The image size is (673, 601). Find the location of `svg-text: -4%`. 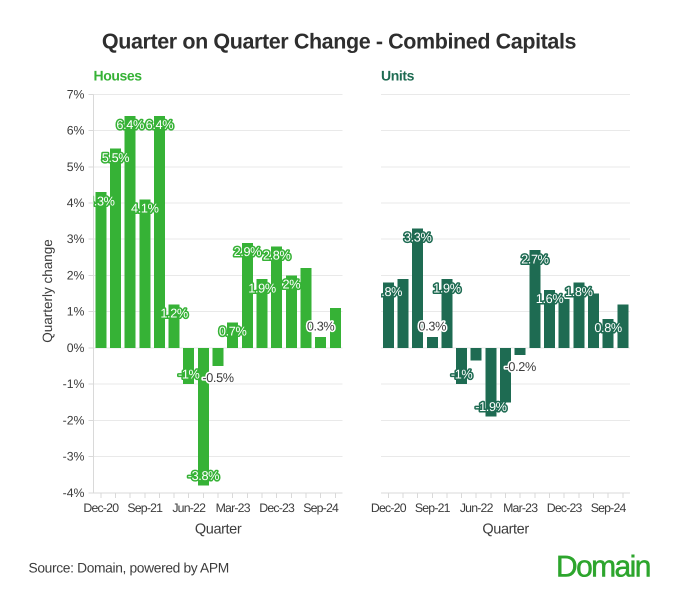

svg-text: -4% is located at coordinates (74, 493).